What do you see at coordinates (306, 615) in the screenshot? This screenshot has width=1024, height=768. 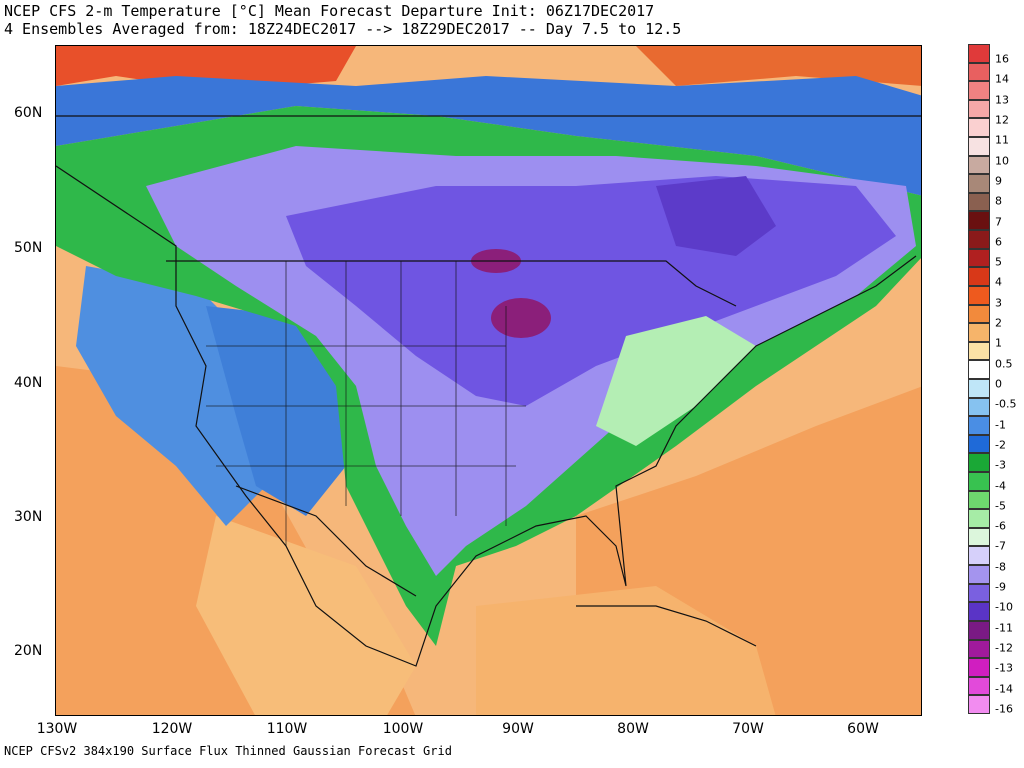 I see `mexico-warm-anomaly` at bounding box center [306, 615].